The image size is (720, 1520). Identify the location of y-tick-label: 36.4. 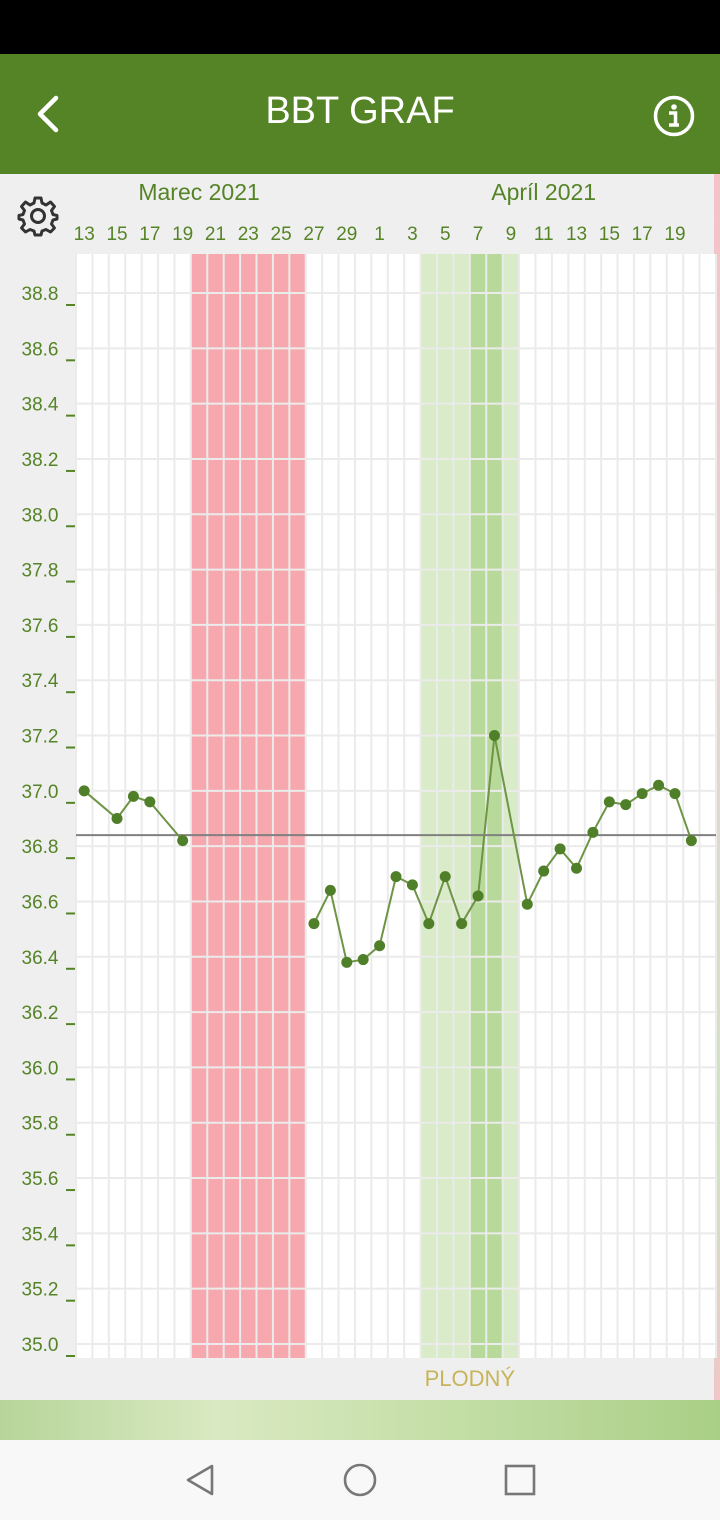
(40, 958).